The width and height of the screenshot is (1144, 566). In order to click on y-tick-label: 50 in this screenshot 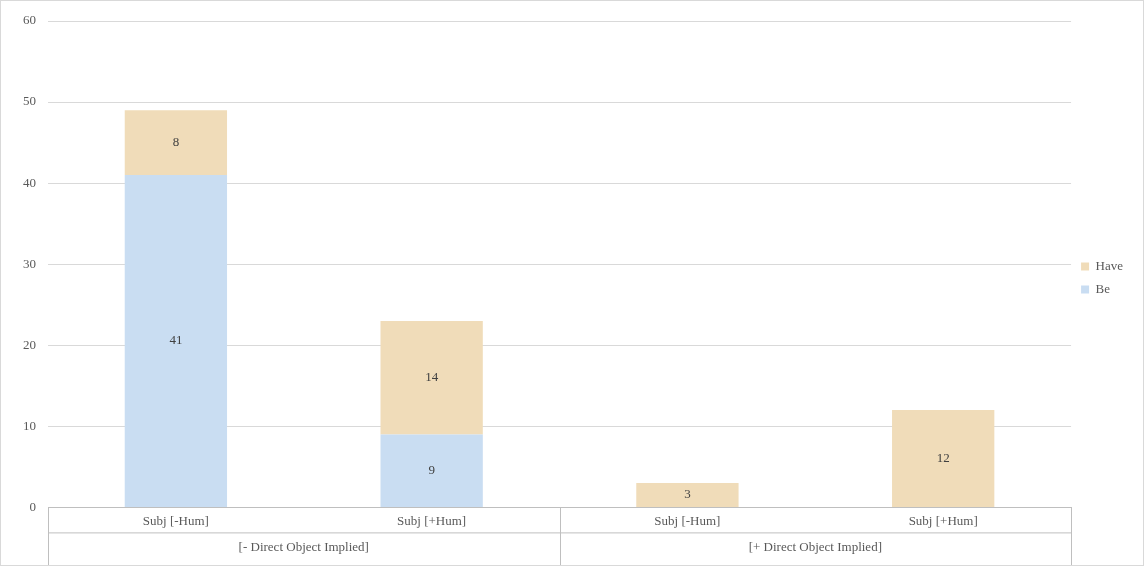, I will do `click(29, 101)`.